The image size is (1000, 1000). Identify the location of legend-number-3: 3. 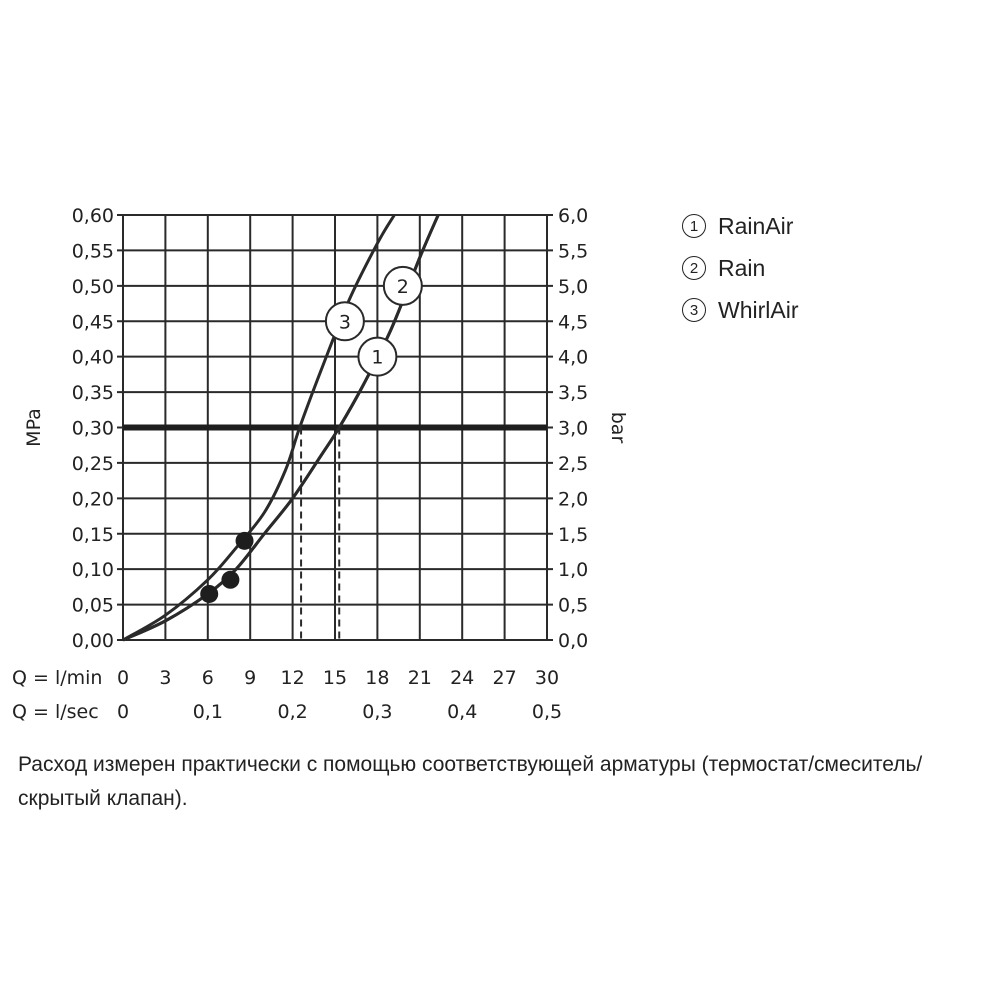
(694, 310).